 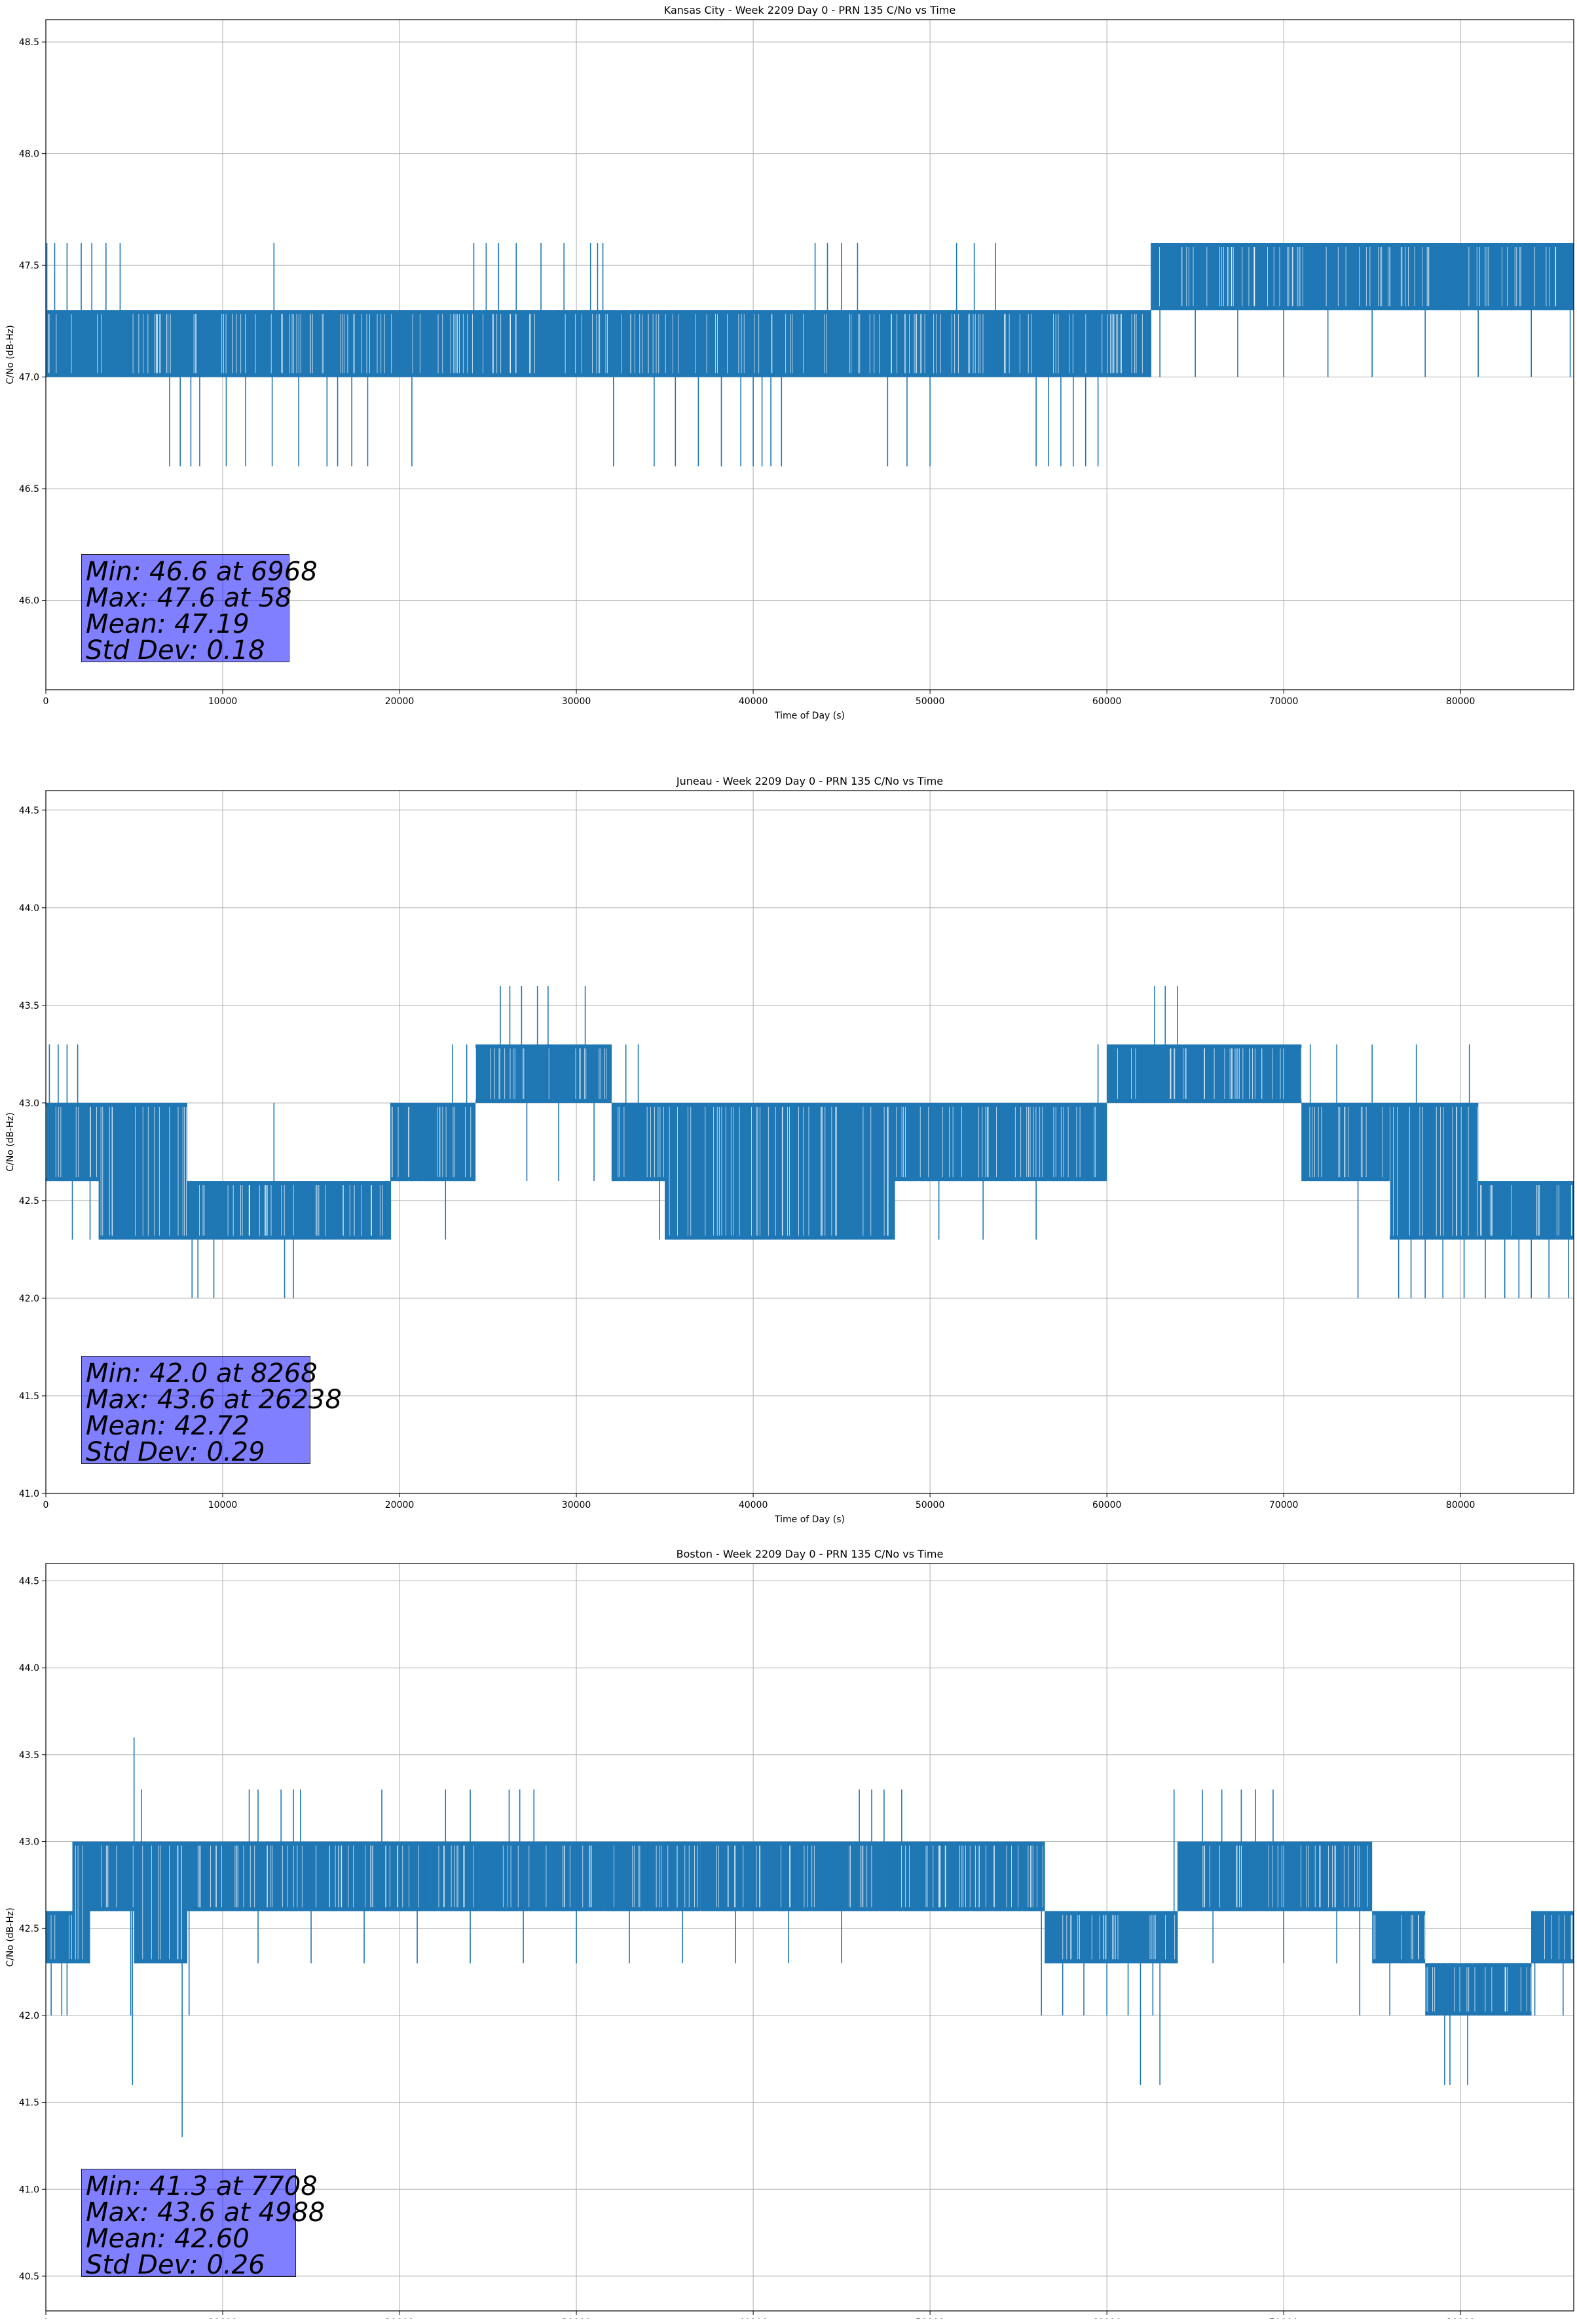 I want to click on y-tick-label: 47.5, so click(x=29, y=266).